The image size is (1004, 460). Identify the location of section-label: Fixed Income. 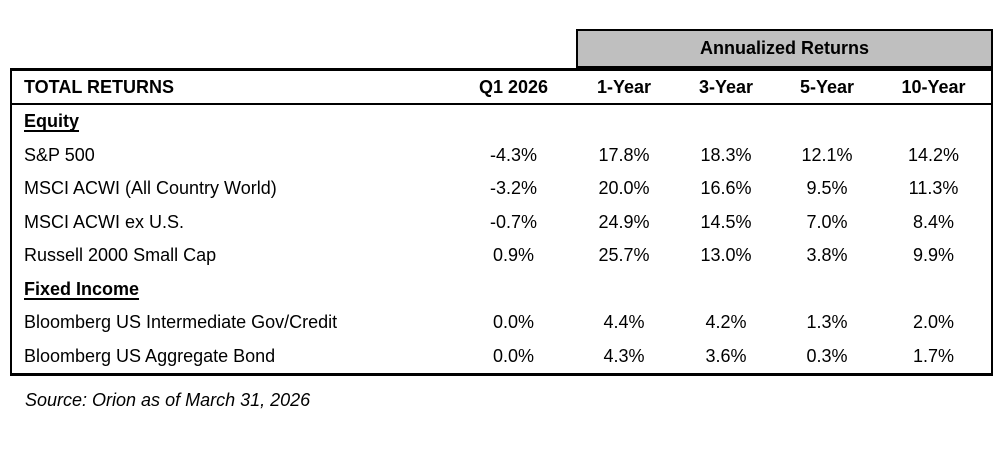
(82, 288).